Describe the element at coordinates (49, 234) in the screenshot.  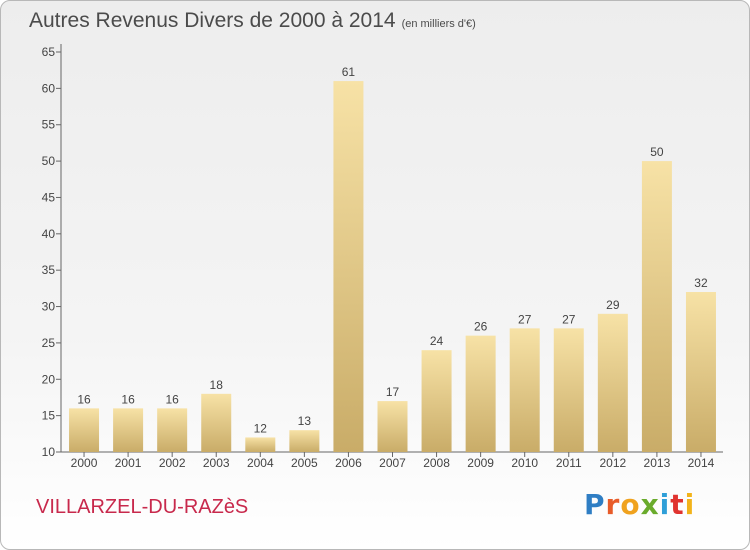
I see `y-tick-label: 40` at that location.